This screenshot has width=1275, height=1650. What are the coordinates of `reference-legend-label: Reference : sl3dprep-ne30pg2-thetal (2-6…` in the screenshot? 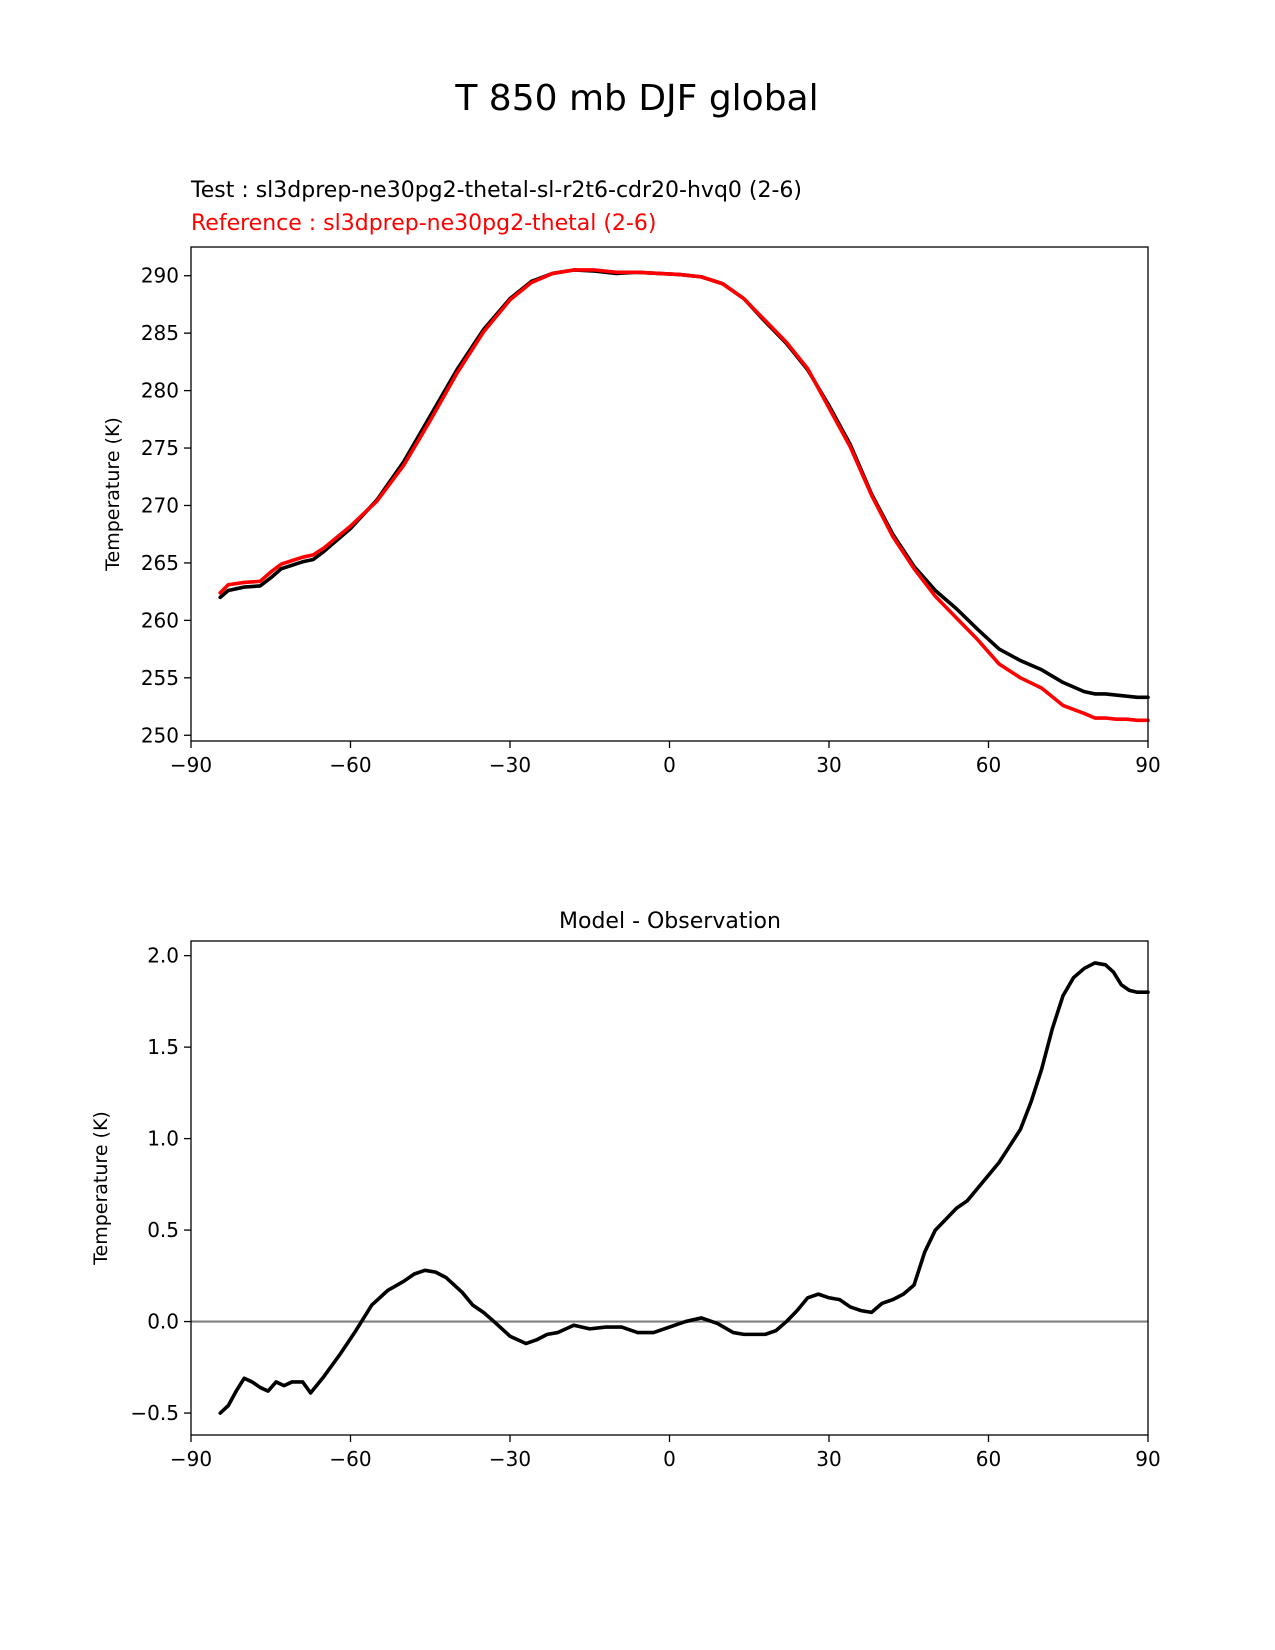 It's located at (423, 223).